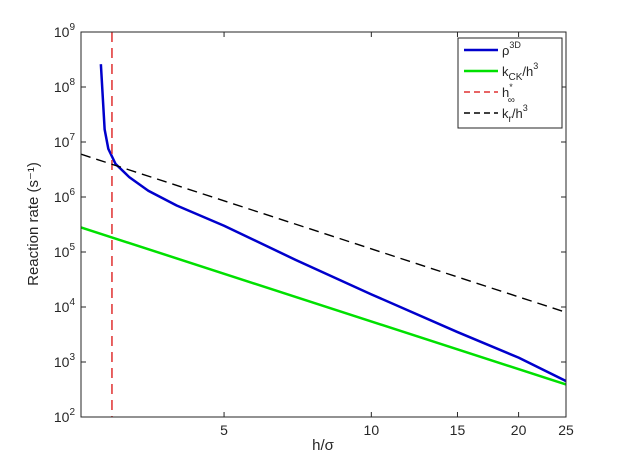 This screenshot has height=467, width=623. Describe the element at coordinates (65, 141) in the screenshot. I see `y-tick-label: 10⁷` at that location.